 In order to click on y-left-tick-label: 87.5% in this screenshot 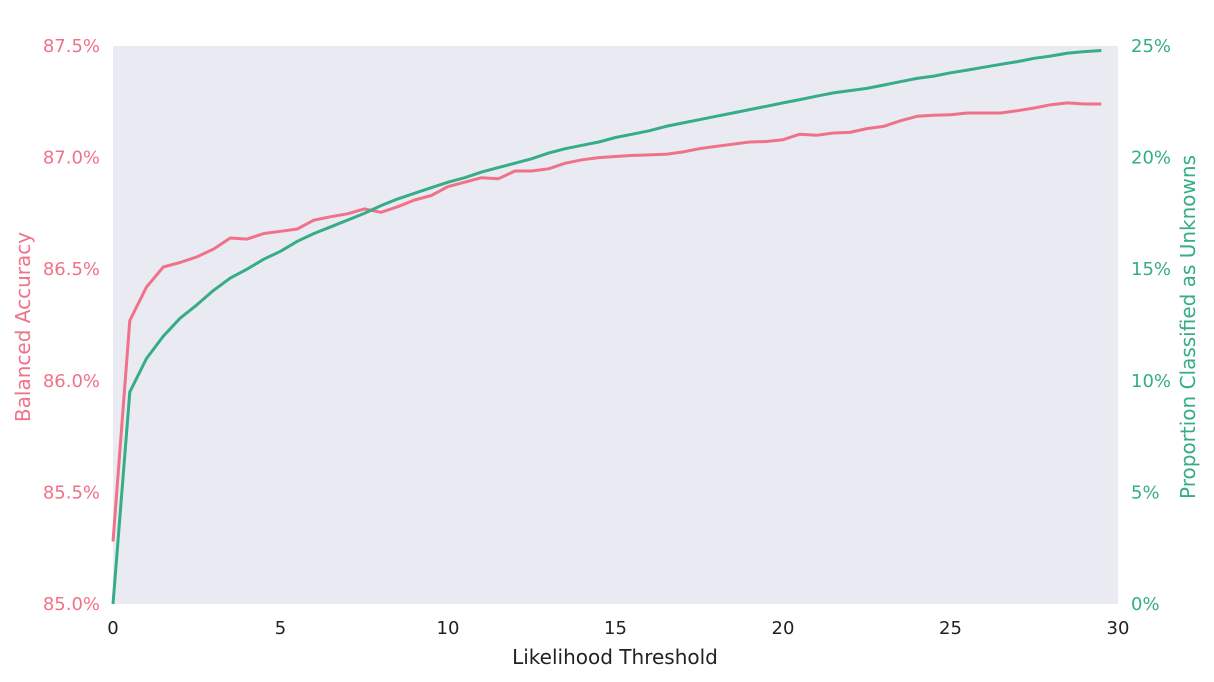, I will do `click(71, 46)`.